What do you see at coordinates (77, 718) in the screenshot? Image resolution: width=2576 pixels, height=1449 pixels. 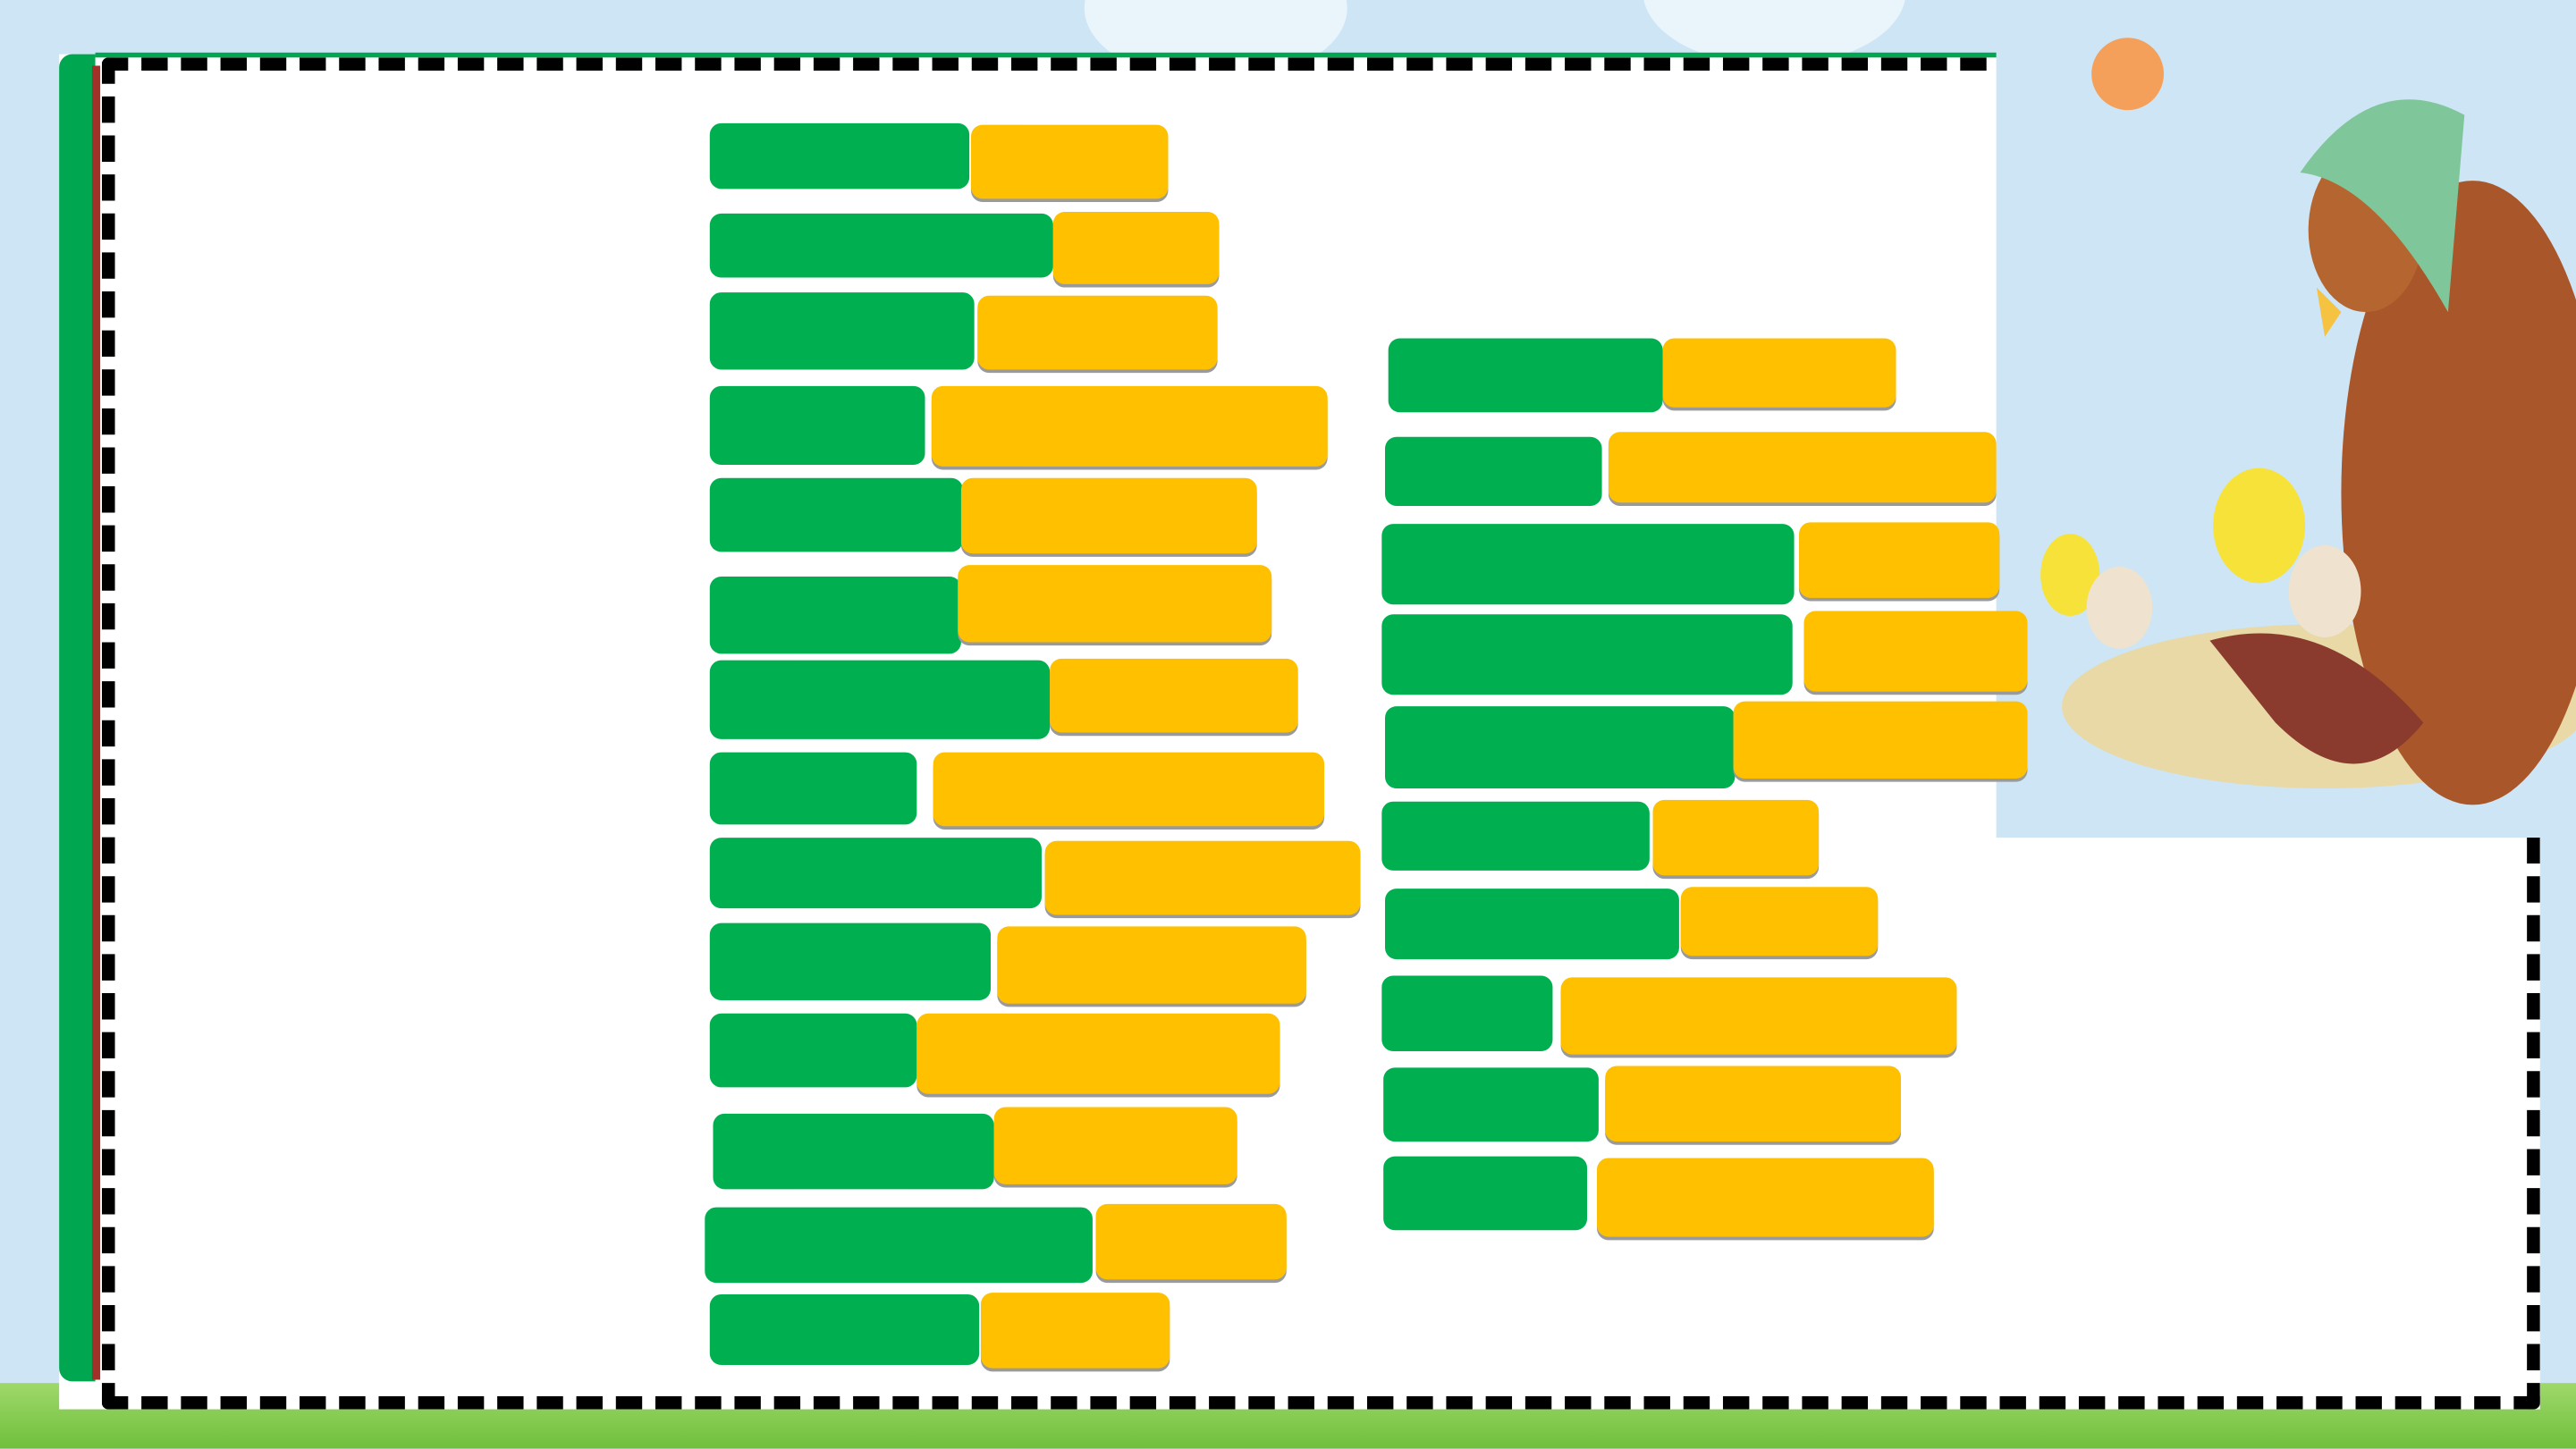 I see `green-side-band` at bounding box center [77, 718].